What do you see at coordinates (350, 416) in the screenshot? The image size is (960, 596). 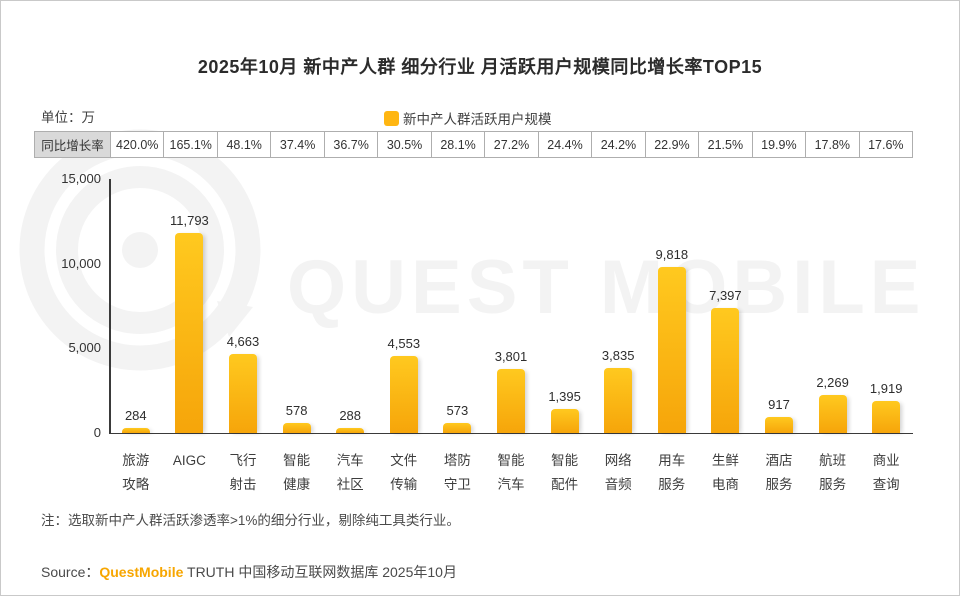 I see `bar-value-label: 288` at bounding box center [350, 416].